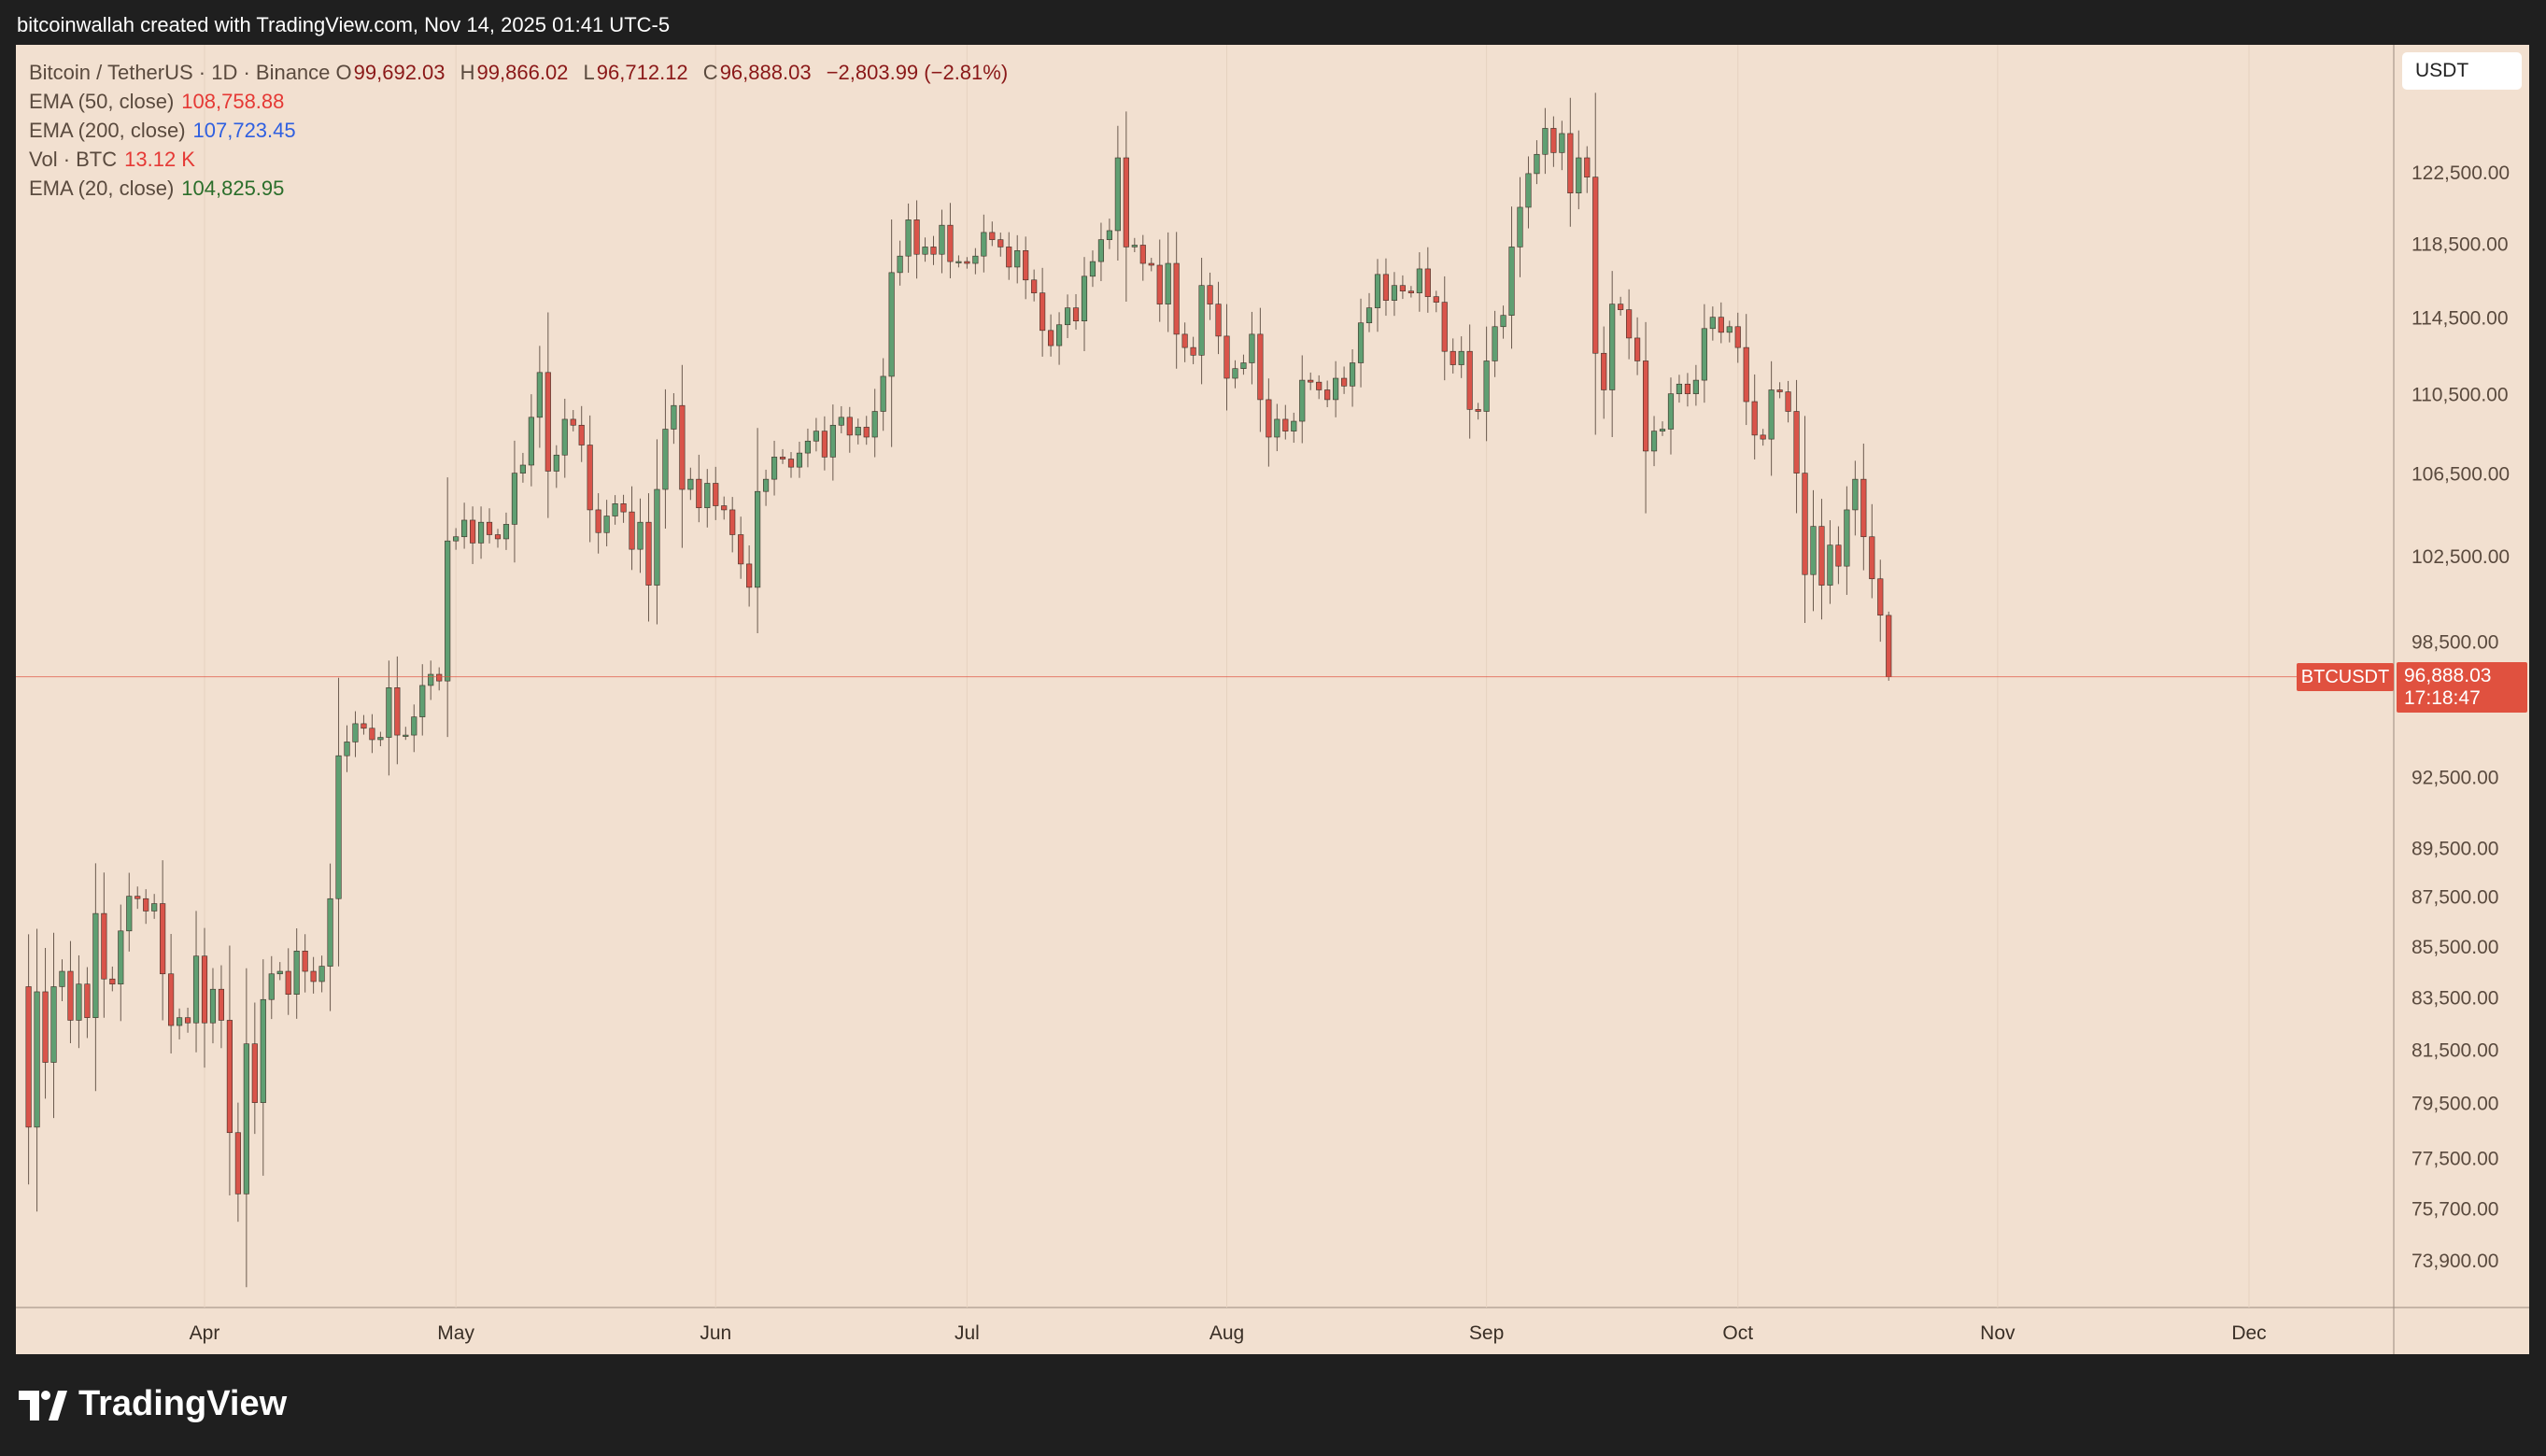  Describe the element at coordinates (2461, 245) in the screenshot. I see `price-tick-label: 118,500.00` at that location.